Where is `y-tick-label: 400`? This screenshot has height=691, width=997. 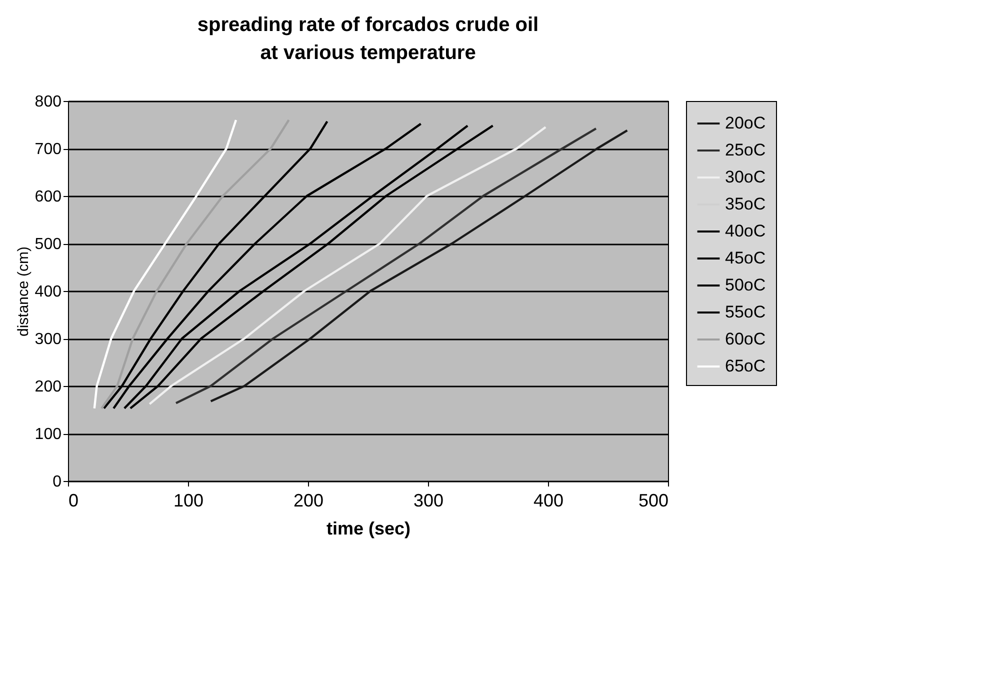 y-tick-label: 400 is located at coordinates (48, 292).